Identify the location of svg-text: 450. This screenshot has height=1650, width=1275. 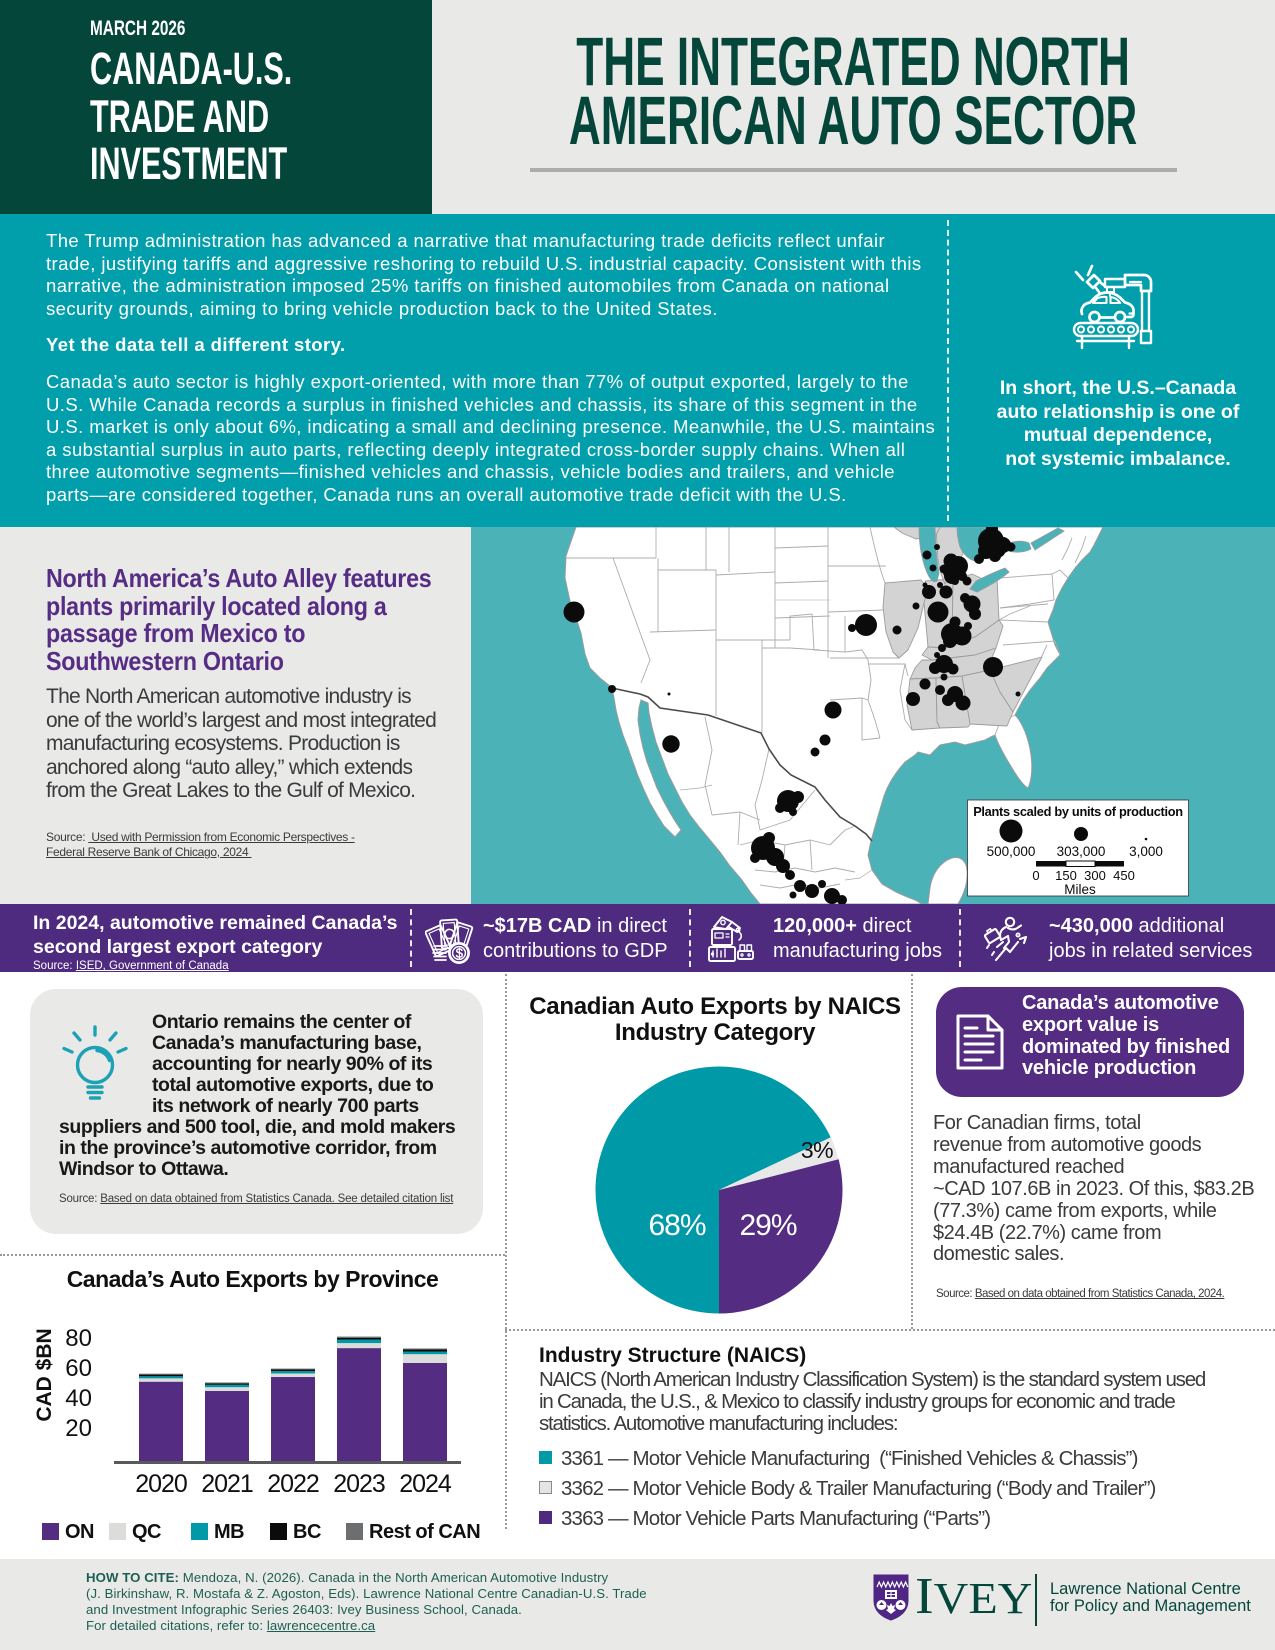
(1124, 875).